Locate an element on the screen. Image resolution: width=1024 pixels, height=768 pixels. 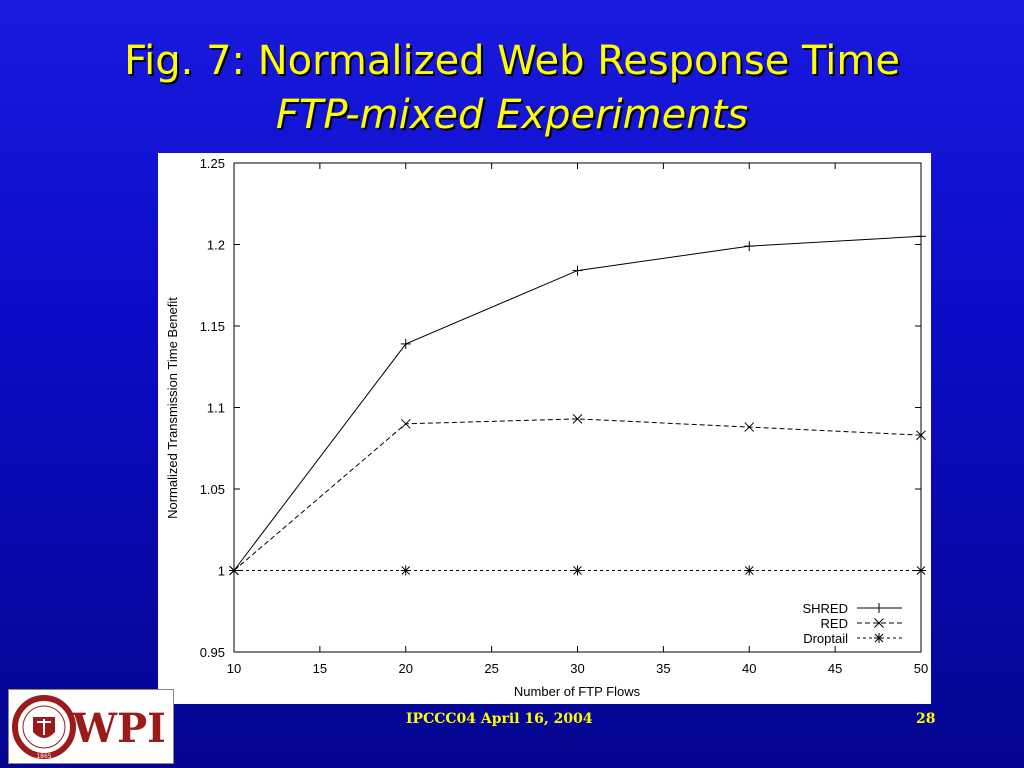
logo-text: WPI is located at coordinates (118, 728).